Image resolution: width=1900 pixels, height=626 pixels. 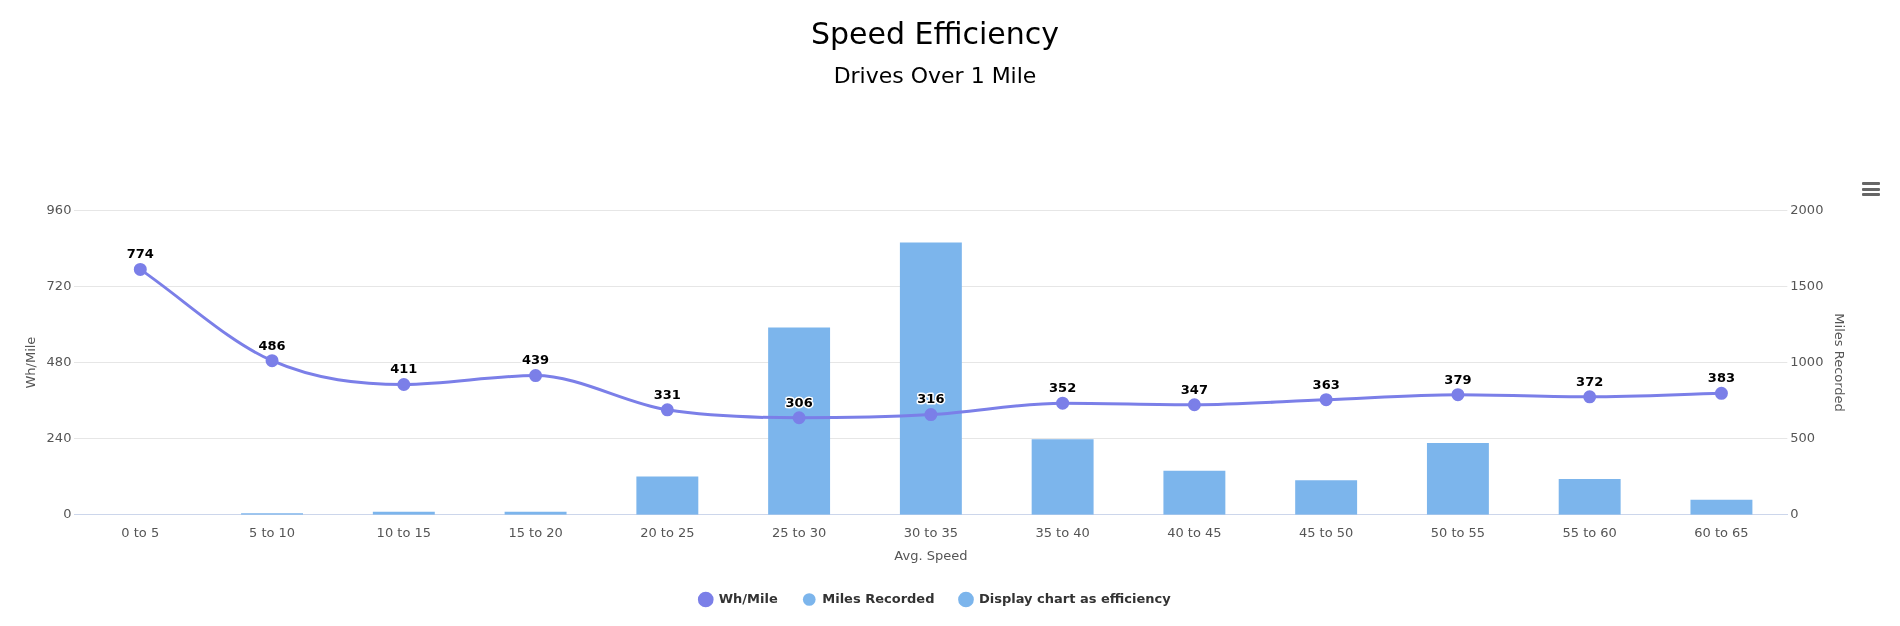 What do you see at coordinates (67, 514) in the screenshot?
I see `y-tick-label: 0` at bounding box center [67, 514].